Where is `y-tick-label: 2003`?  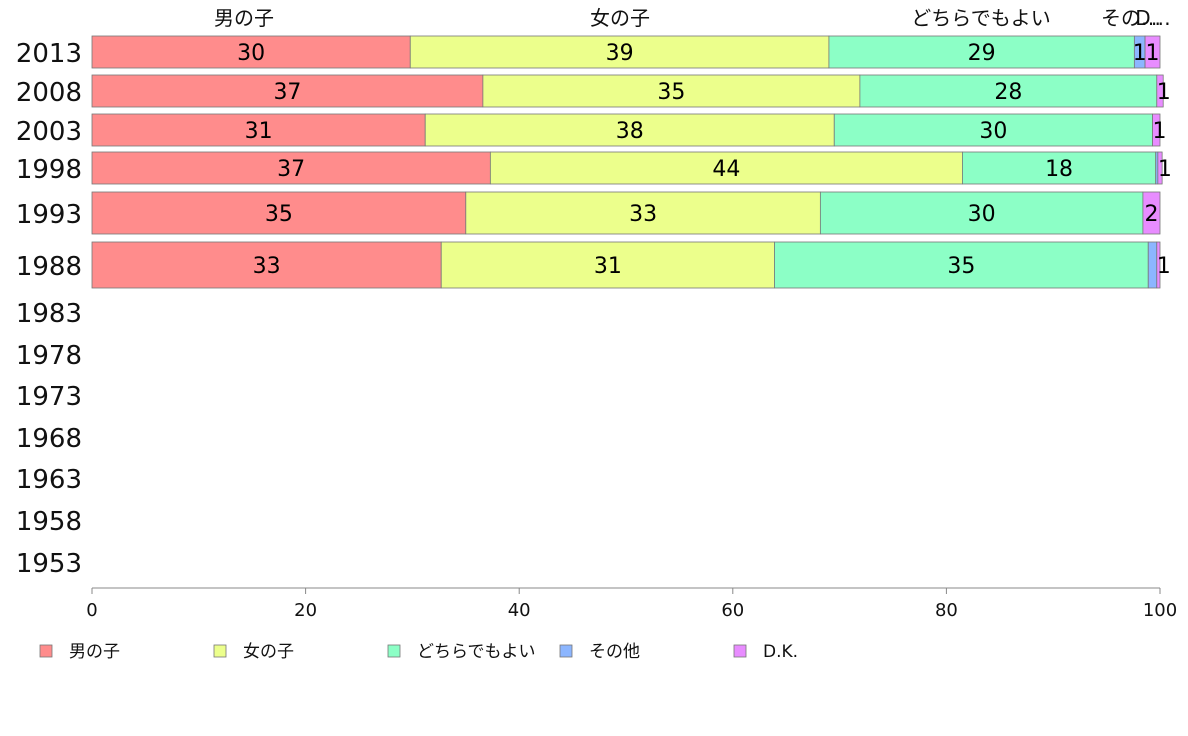
y-tick-label: 2003 is located at coordinates (49, 132).